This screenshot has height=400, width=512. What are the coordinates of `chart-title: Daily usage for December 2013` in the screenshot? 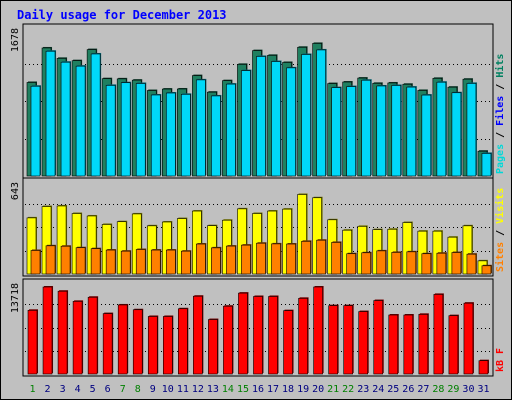 It's located at (122, 15).